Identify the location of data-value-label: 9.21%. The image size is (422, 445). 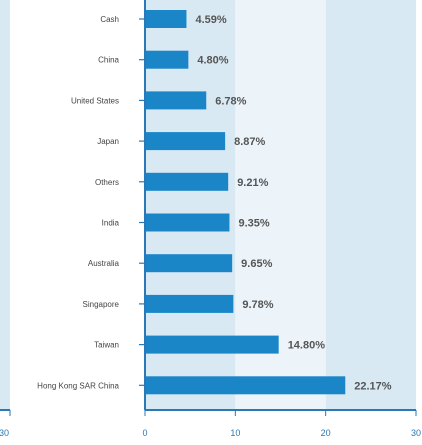
(252, 183).